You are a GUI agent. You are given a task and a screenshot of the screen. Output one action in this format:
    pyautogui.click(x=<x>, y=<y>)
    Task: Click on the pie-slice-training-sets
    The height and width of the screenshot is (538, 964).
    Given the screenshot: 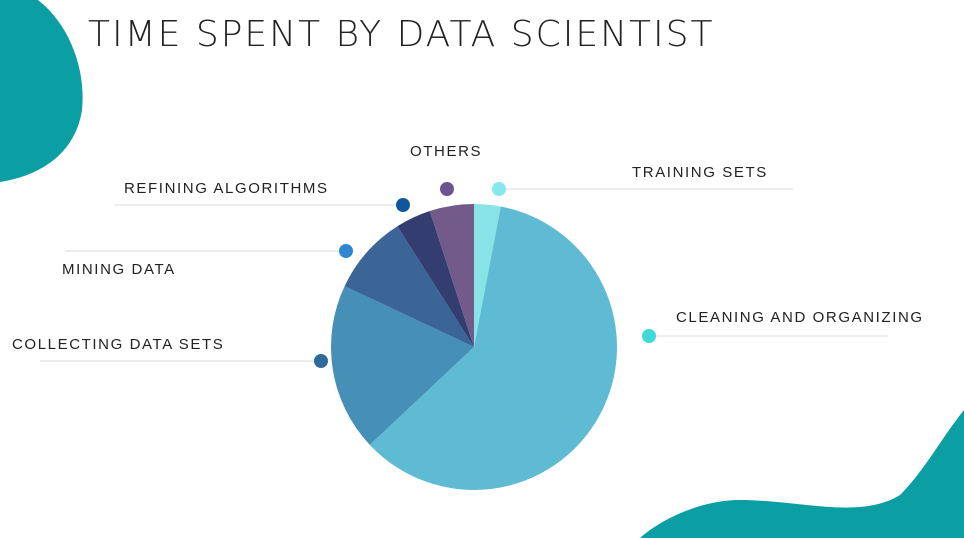 What is the action you would take?
    pyautogui.click(x=487, y=275)
    